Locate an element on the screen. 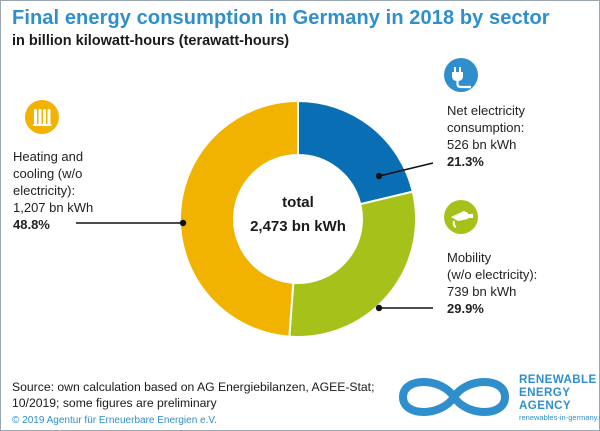  electric-plug-icon is located at coordinates (461, 75).